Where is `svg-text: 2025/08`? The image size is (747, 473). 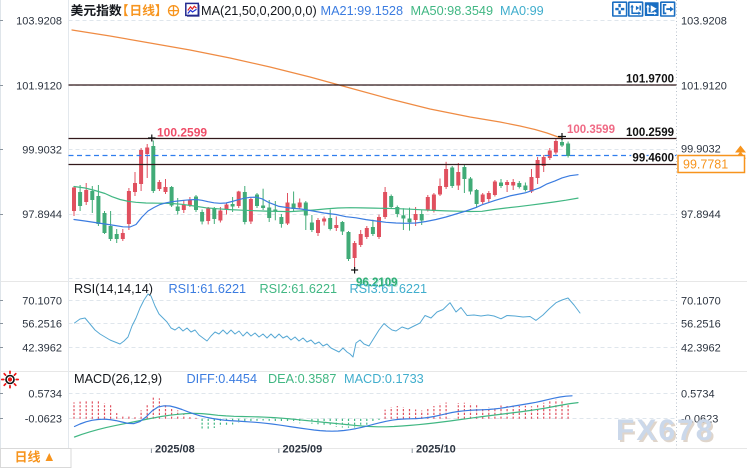 svg-text: 2025/08 is located at coordinates (175, 450).